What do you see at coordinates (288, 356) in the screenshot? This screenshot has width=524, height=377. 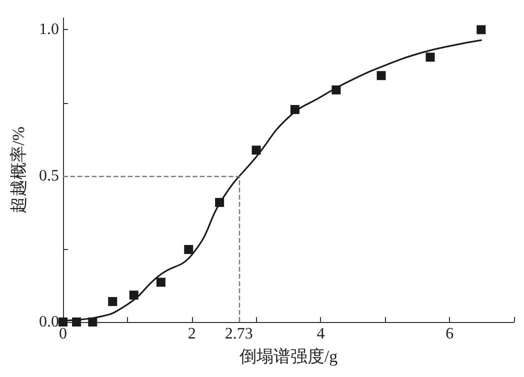 I see `x-axis-title: 倒塌谱强度/g` at bounding box center [288, 356].